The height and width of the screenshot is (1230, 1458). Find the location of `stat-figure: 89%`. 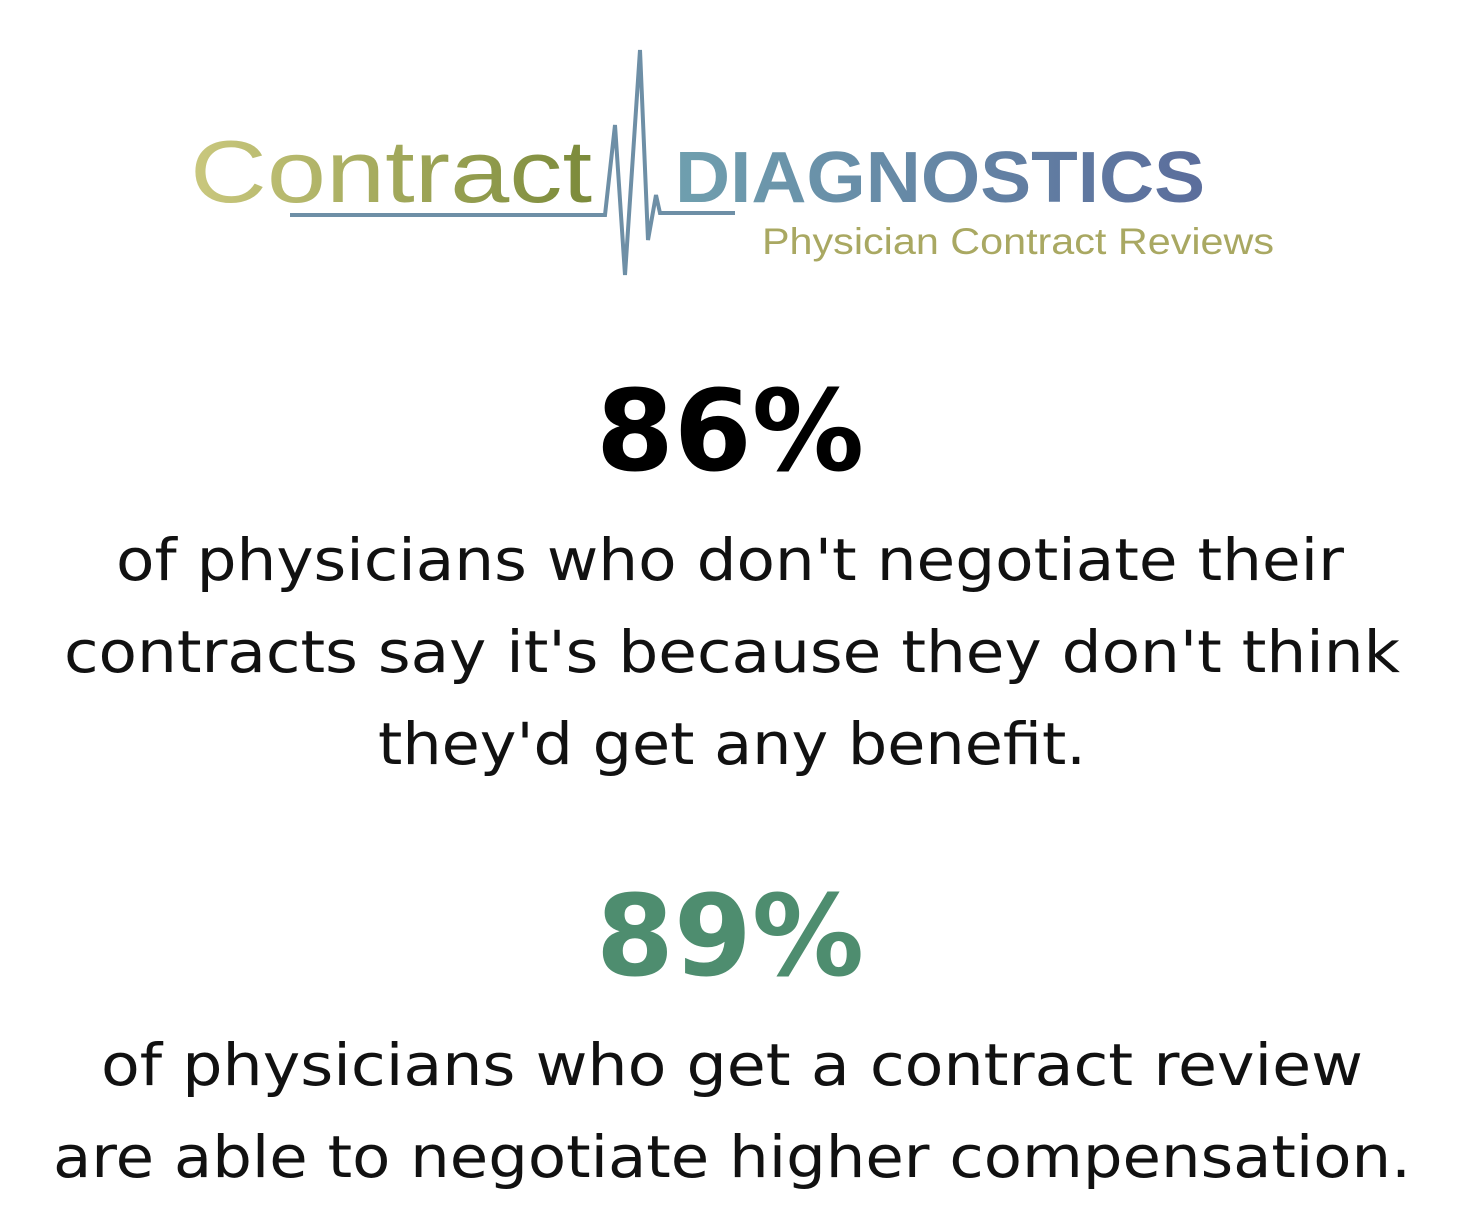

stat-figure: 89% is located at coordinates (730, 937).